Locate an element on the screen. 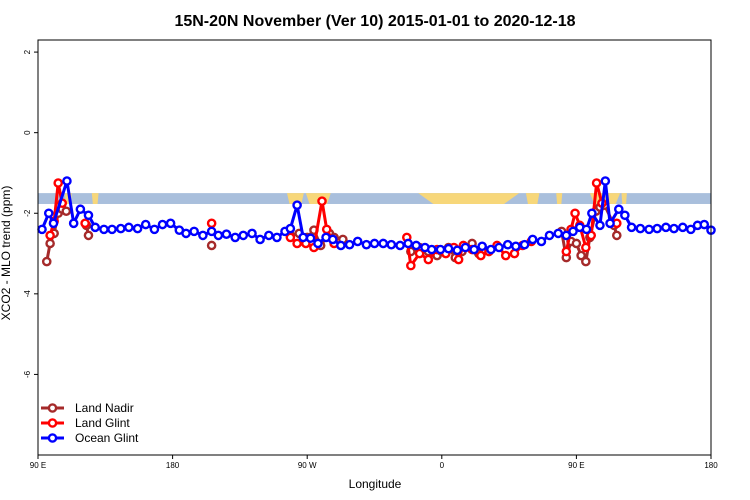  x-axis-label: Longitude is located at coordinates (375, 484).